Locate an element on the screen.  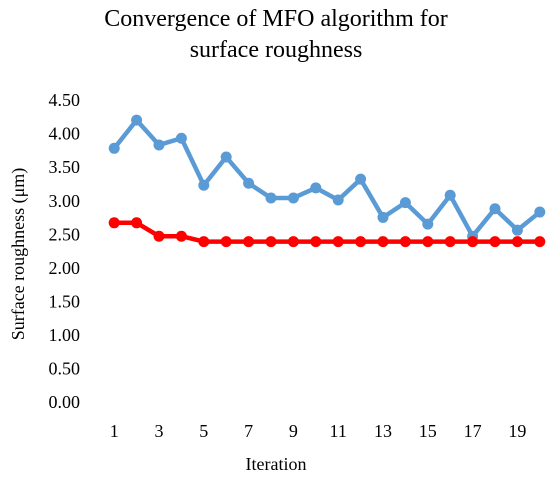
y-tick-label: 3.50 is located at coordinates (65, 167).